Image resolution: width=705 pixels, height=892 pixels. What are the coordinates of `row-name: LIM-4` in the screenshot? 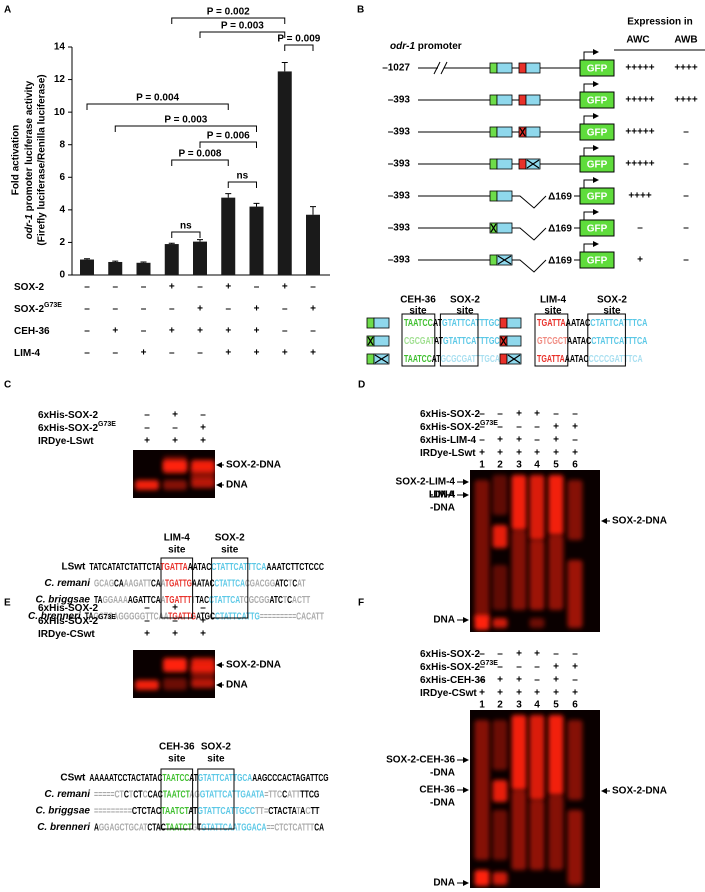 It's located at (27, 353).